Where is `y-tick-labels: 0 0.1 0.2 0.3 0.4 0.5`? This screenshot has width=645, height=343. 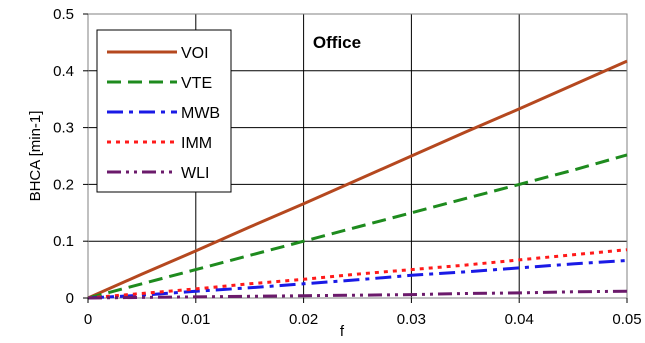 y-tick-labels: 0 0.1 0.2 0.3 0.4 0.5 is located at coordinates (70, 156).